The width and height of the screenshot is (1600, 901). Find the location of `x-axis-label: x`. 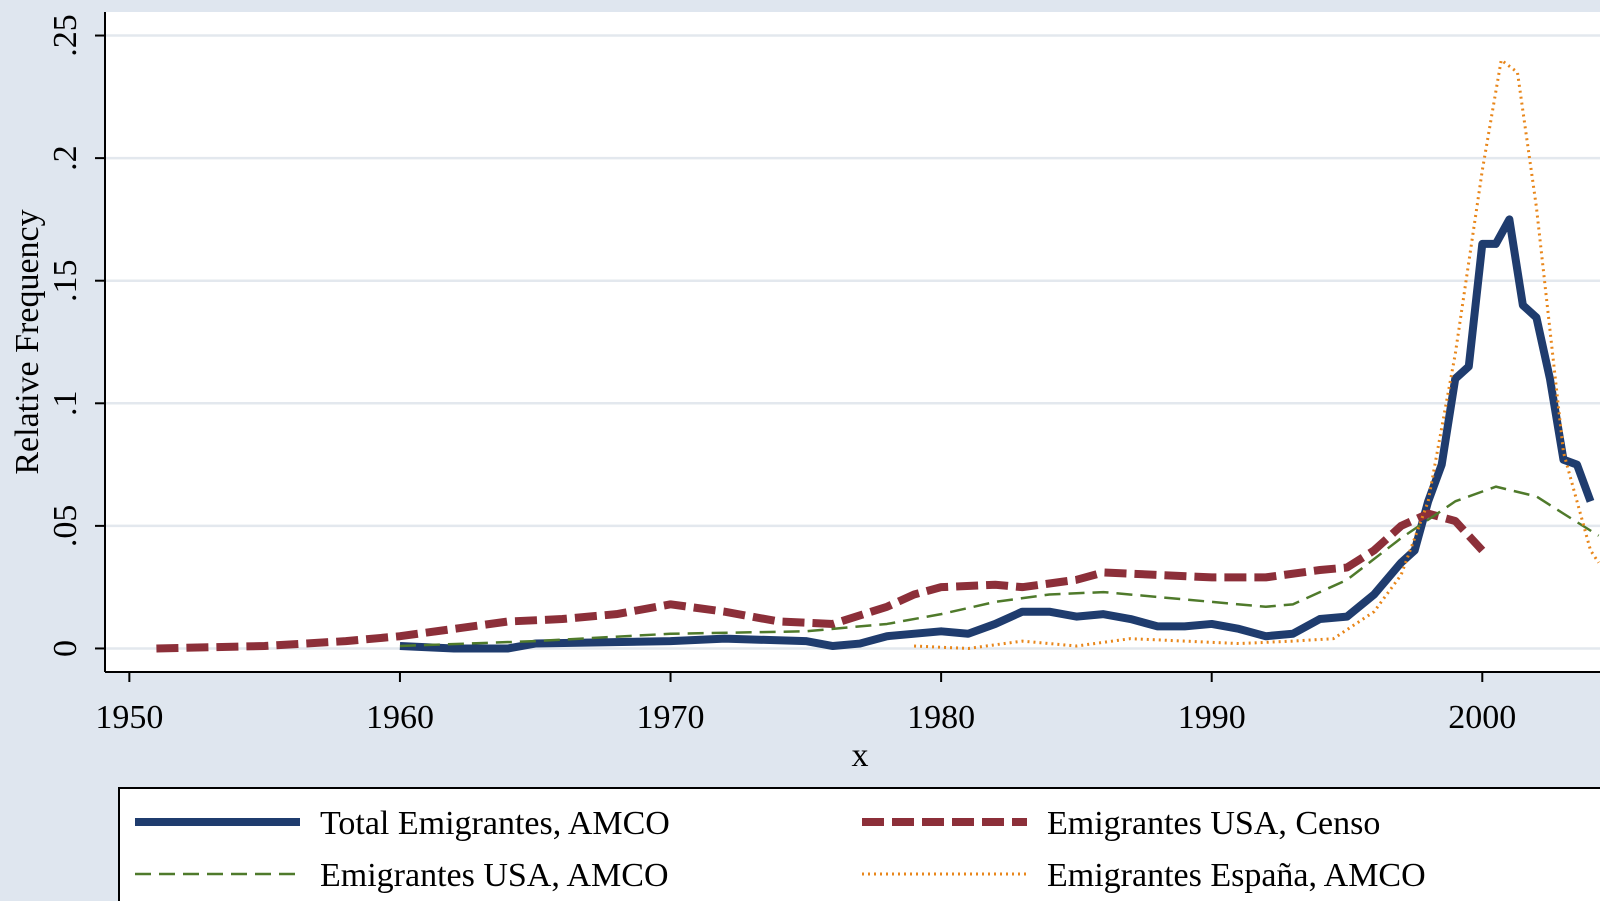

x-axis-label: x is located at coordinates (860, 755).